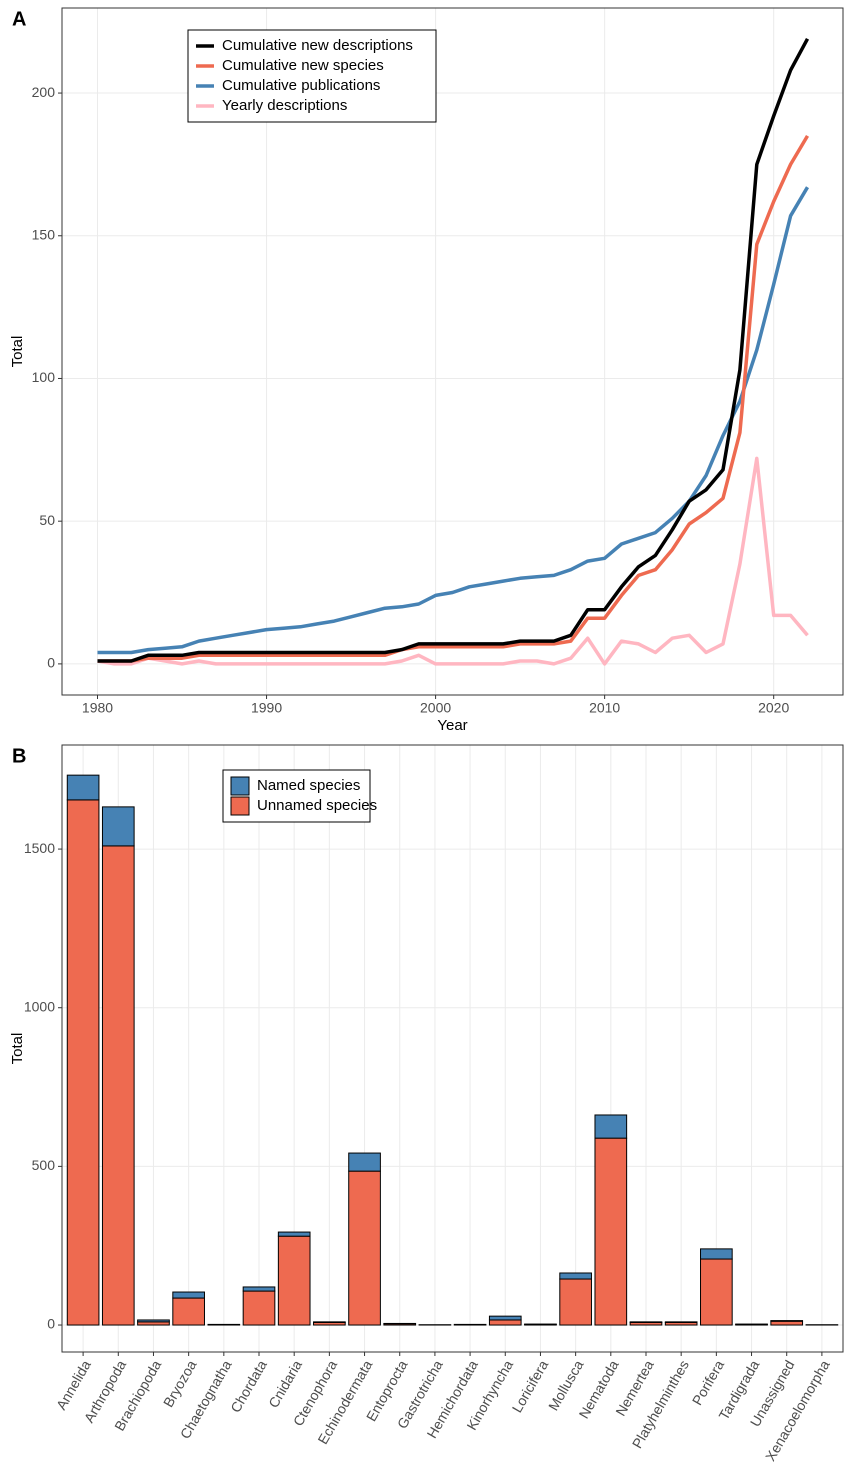 This screenshot has height=1472, width=844. Describe the element at coordinates (180, 1383) in the screenshot. I see `x-tick-label: Bryozoa` at that location.